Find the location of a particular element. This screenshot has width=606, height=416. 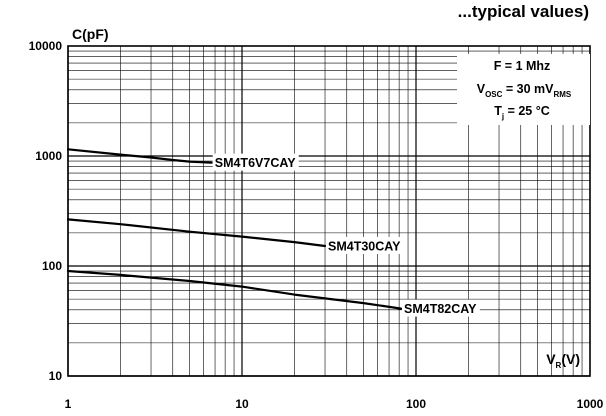

conditions-box: F = 1 Mhz VOSC = 30 mVRMS Tj = 25 °C is located at coordinates (523, 89).